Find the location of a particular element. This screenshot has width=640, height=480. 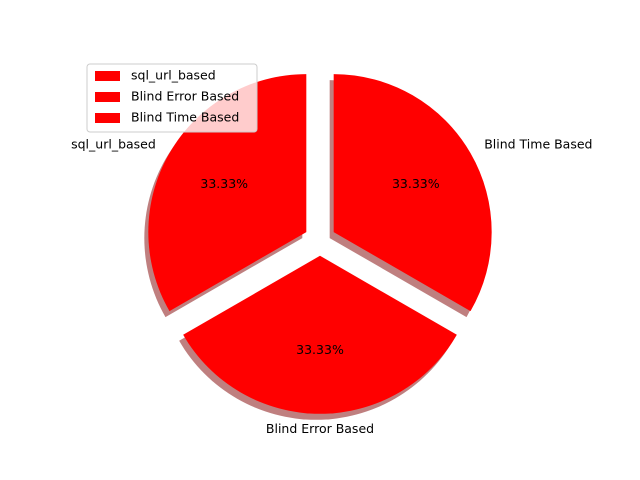

slice-category-label: Blind Time Based is located at coordinates (538, 144).